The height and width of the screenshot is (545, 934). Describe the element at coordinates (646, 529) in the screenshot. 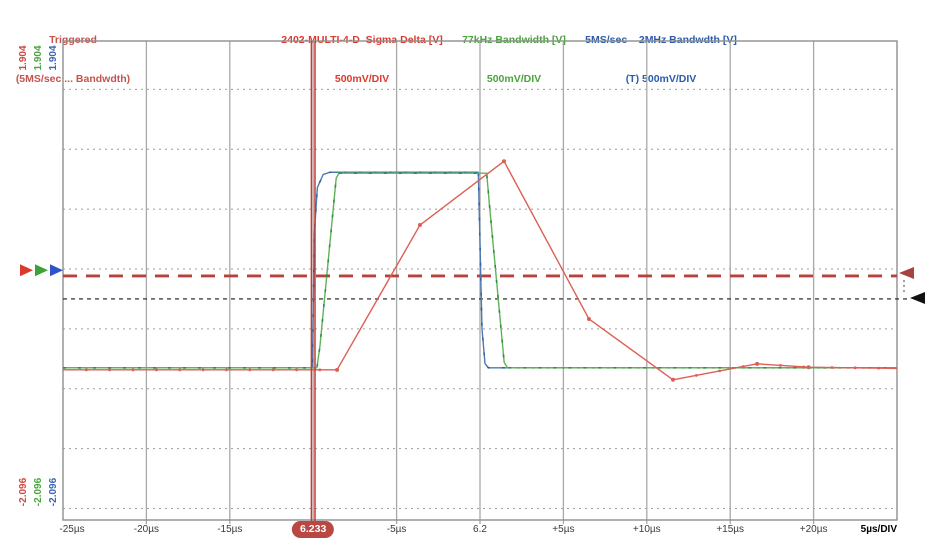

I see `x-tick-label: +10µs` at that location.